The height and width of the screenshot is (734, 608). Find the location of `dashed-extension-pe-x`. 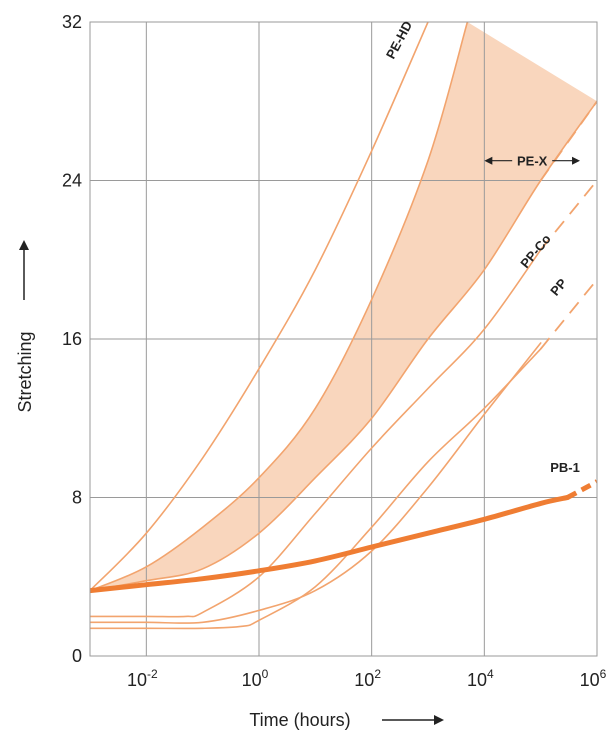

dashed-extension-pe-x is located at coordinates (568, 141).